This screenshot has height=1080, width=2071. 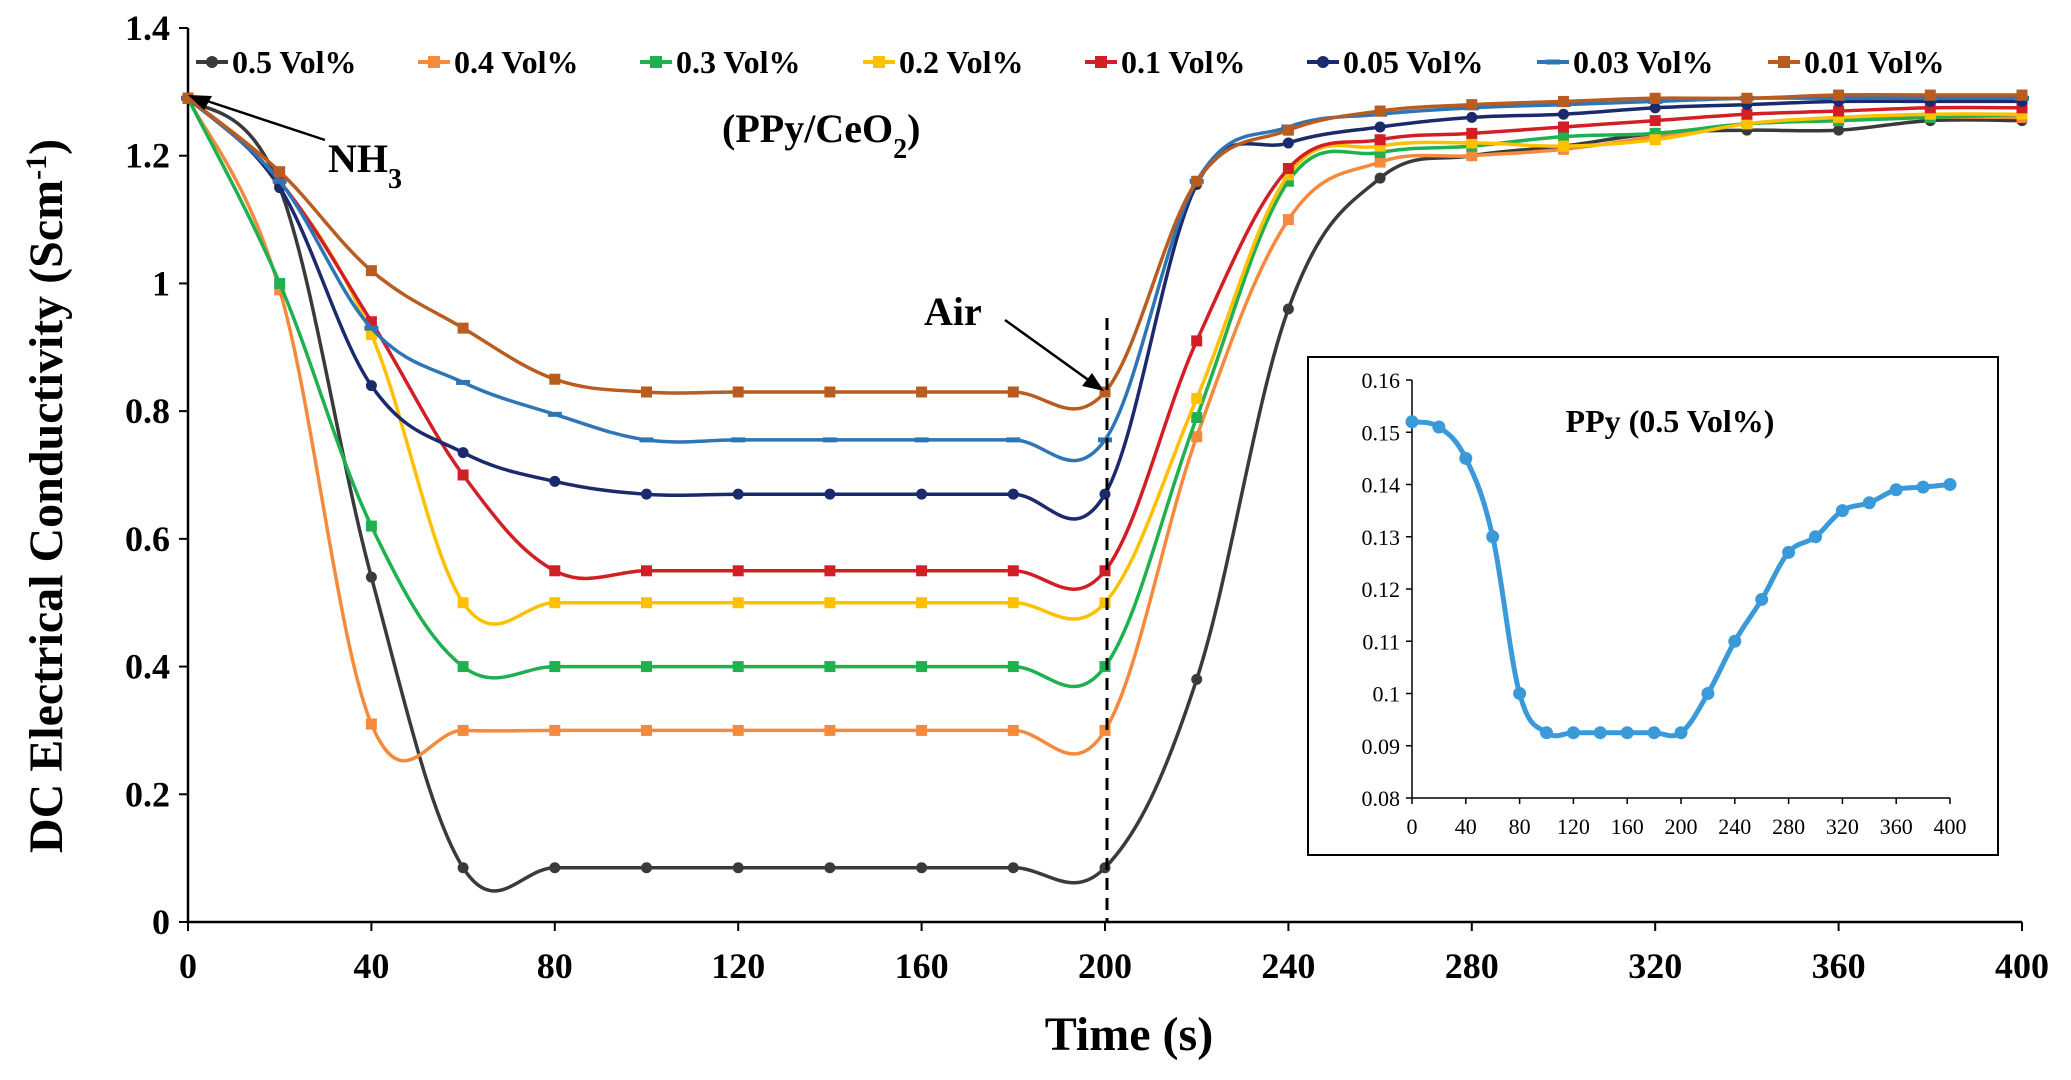 I want to click on inset-x-tick-label: 200, so click(x=1681, y=826).